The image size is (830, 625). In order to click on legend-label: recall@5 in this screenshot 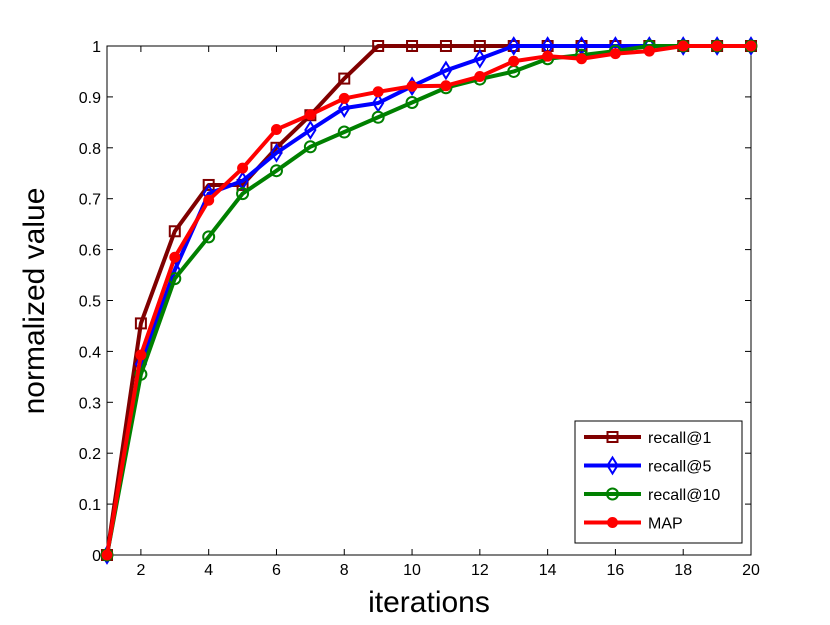, I will do `click(679, 467)`.